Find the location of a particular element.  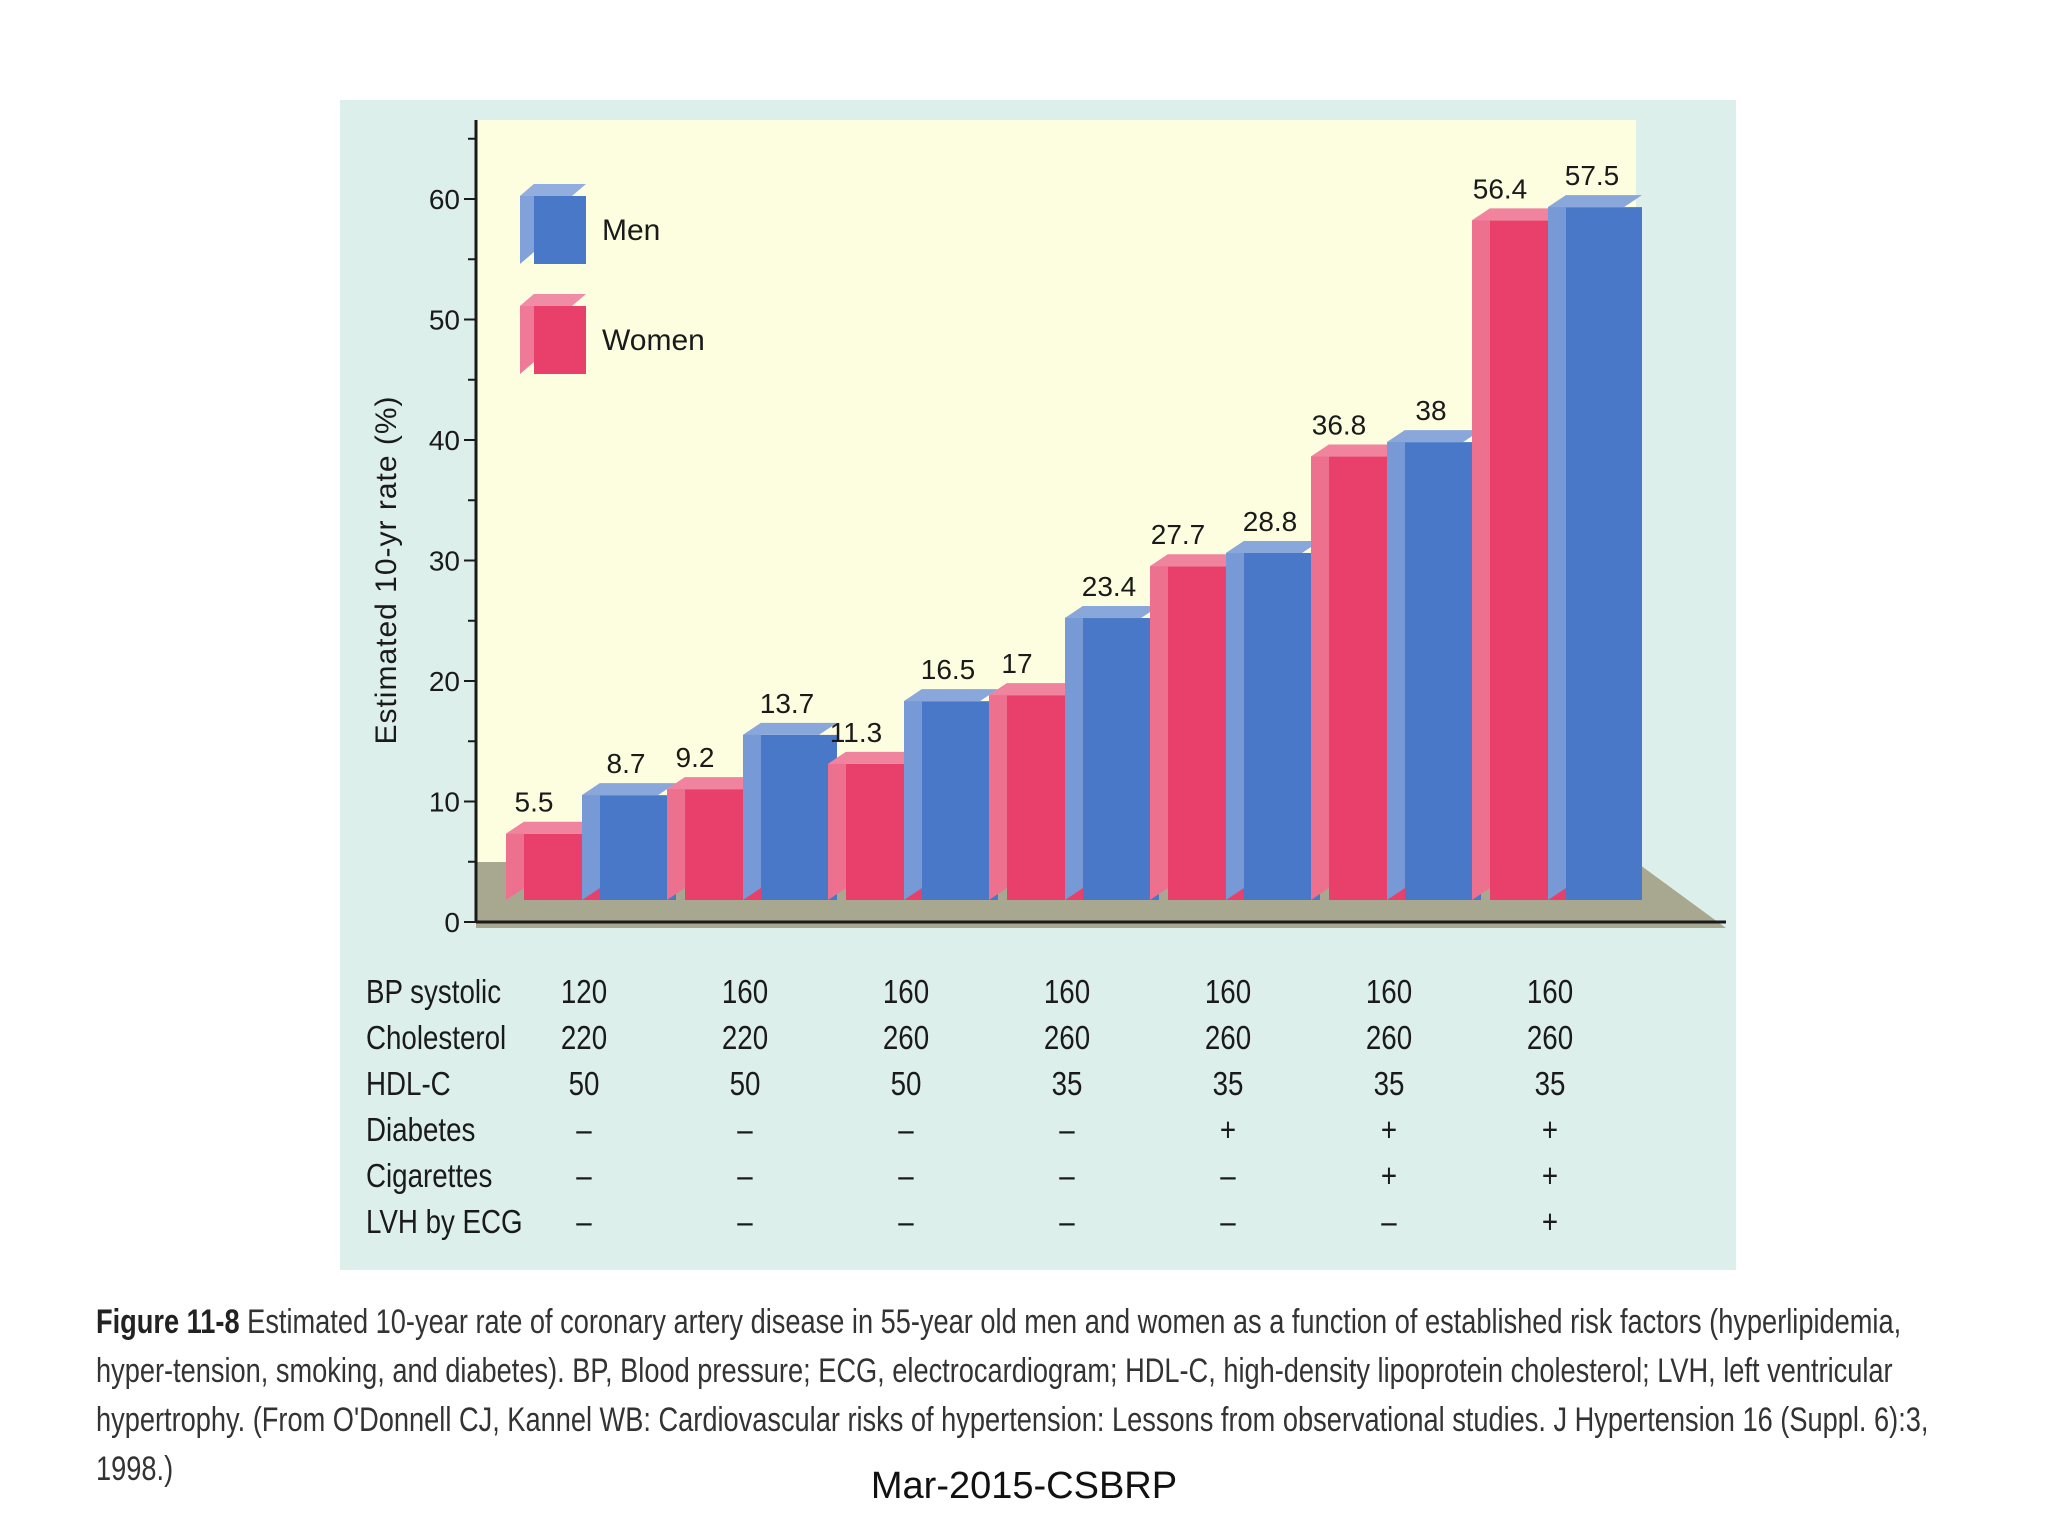

y-tick-label: 10 is located at coordinates (444, 802).